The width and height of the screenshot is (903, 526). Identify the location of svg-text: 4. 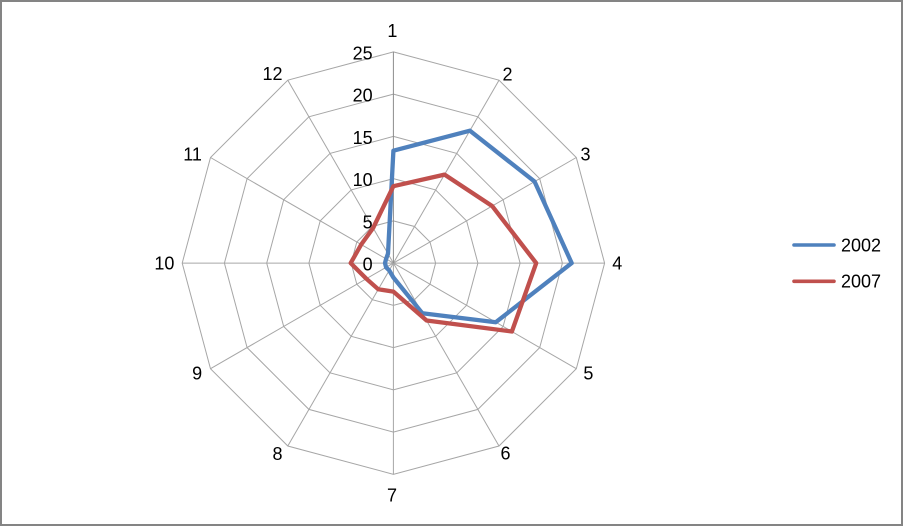
(617, 264).